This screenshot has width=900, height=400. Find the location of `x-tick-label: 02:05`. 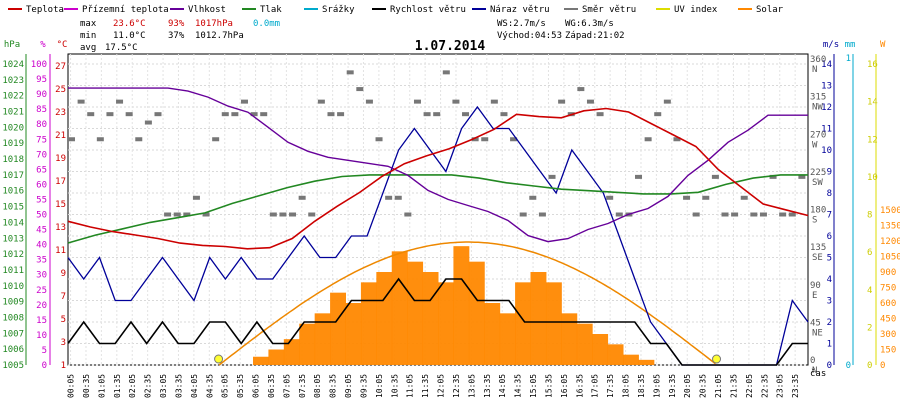

x-tick-label: 02:05 is located at coordinates (132, 386).